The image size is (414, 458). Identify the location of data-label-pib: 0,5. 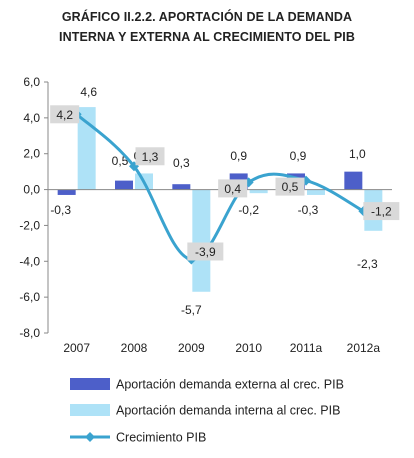
(290, 187).